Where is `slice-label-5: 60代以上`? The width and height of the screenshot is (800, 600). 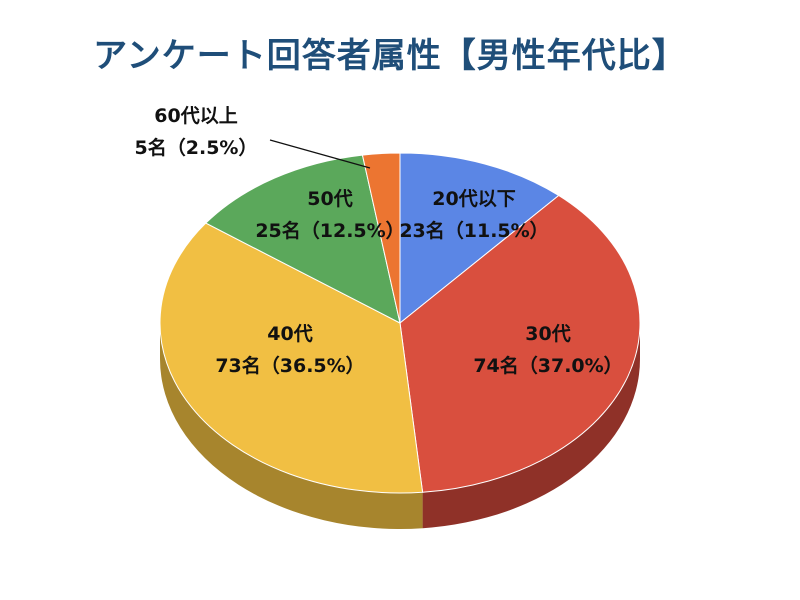 slice-label-5: 60代以上 is located at coordinates (195, 116).